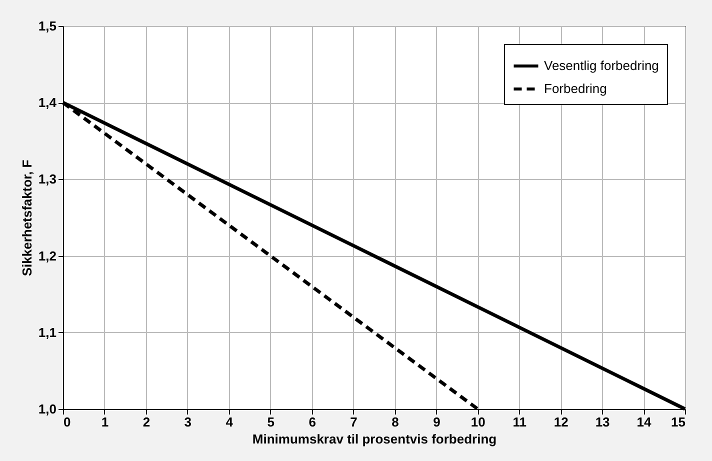  Describe the element at coordinates (47, 179) in the screenshot. I see `y-tick-label: 1,3` at that location.